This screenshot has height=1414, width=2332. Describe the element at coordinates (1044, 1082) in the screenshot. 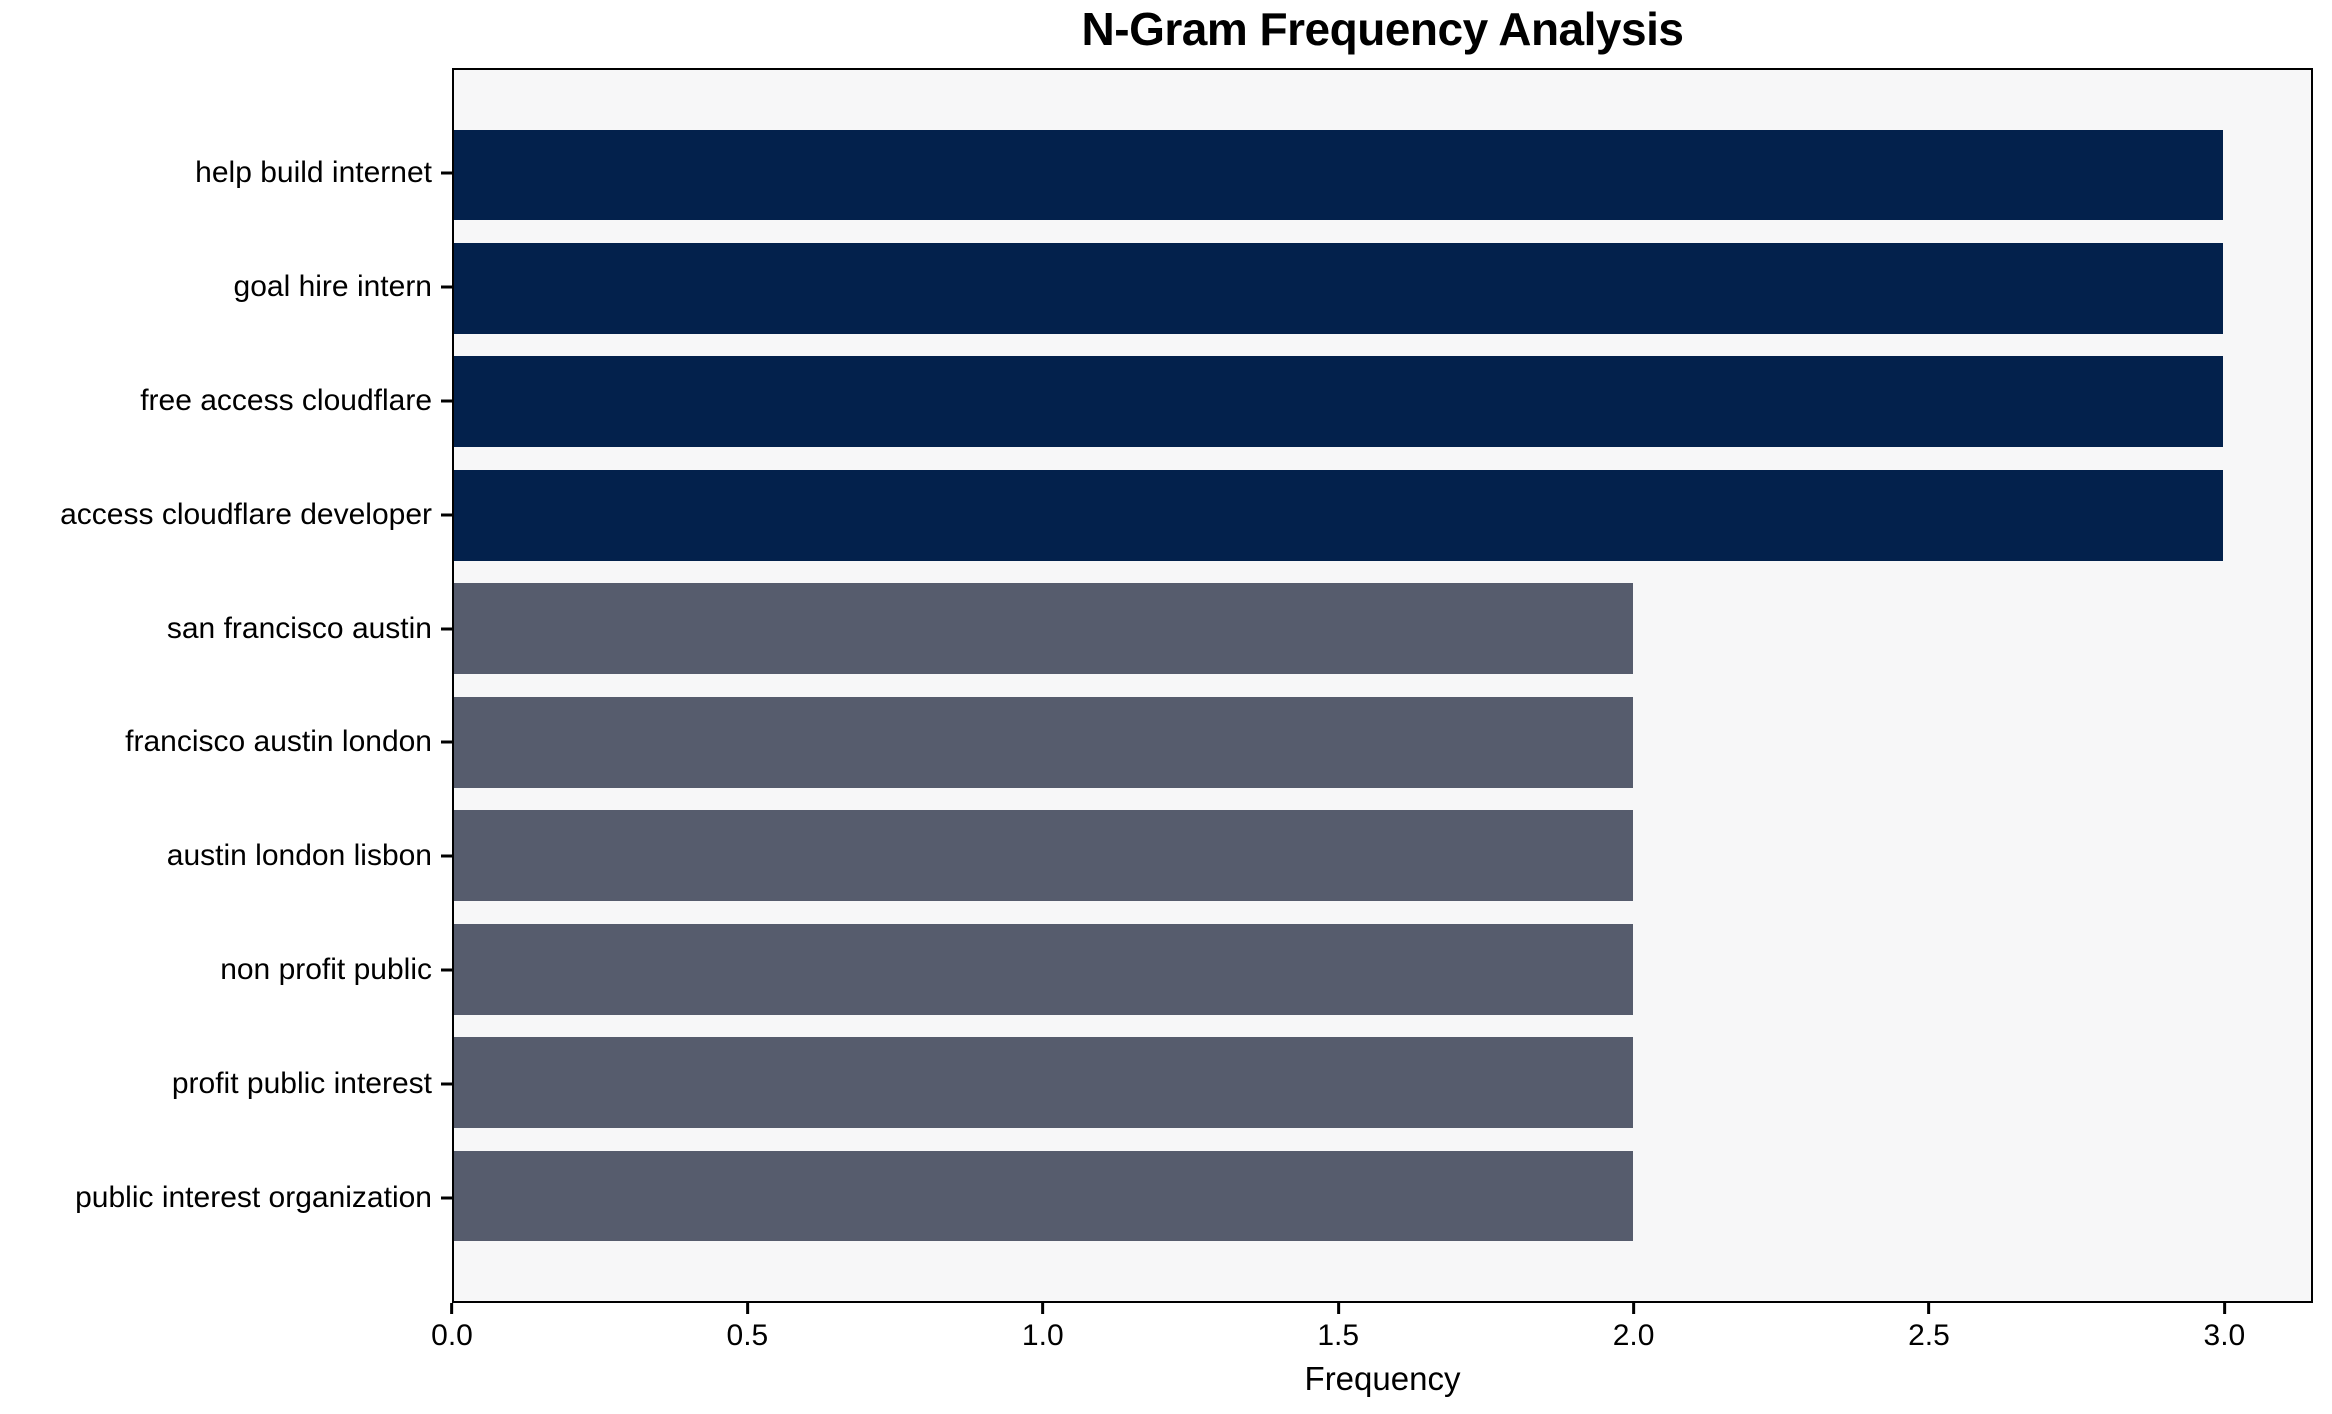

I see `bar-profit-public-interest` at that location.